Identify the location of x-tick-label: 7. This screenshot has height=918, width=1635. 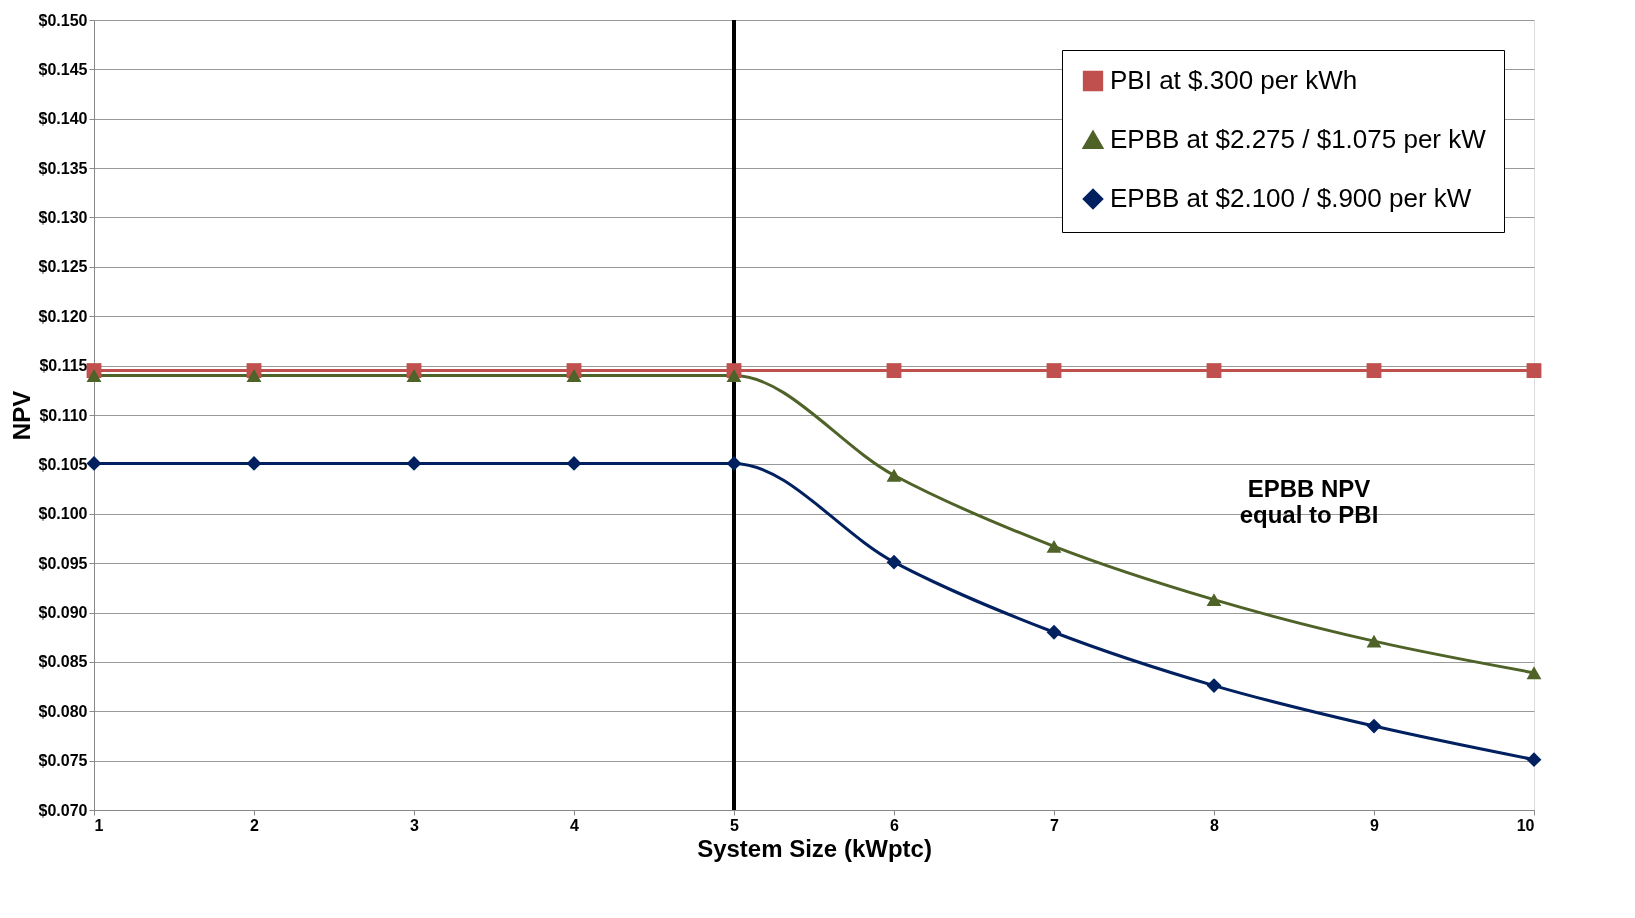
(1055, 825).